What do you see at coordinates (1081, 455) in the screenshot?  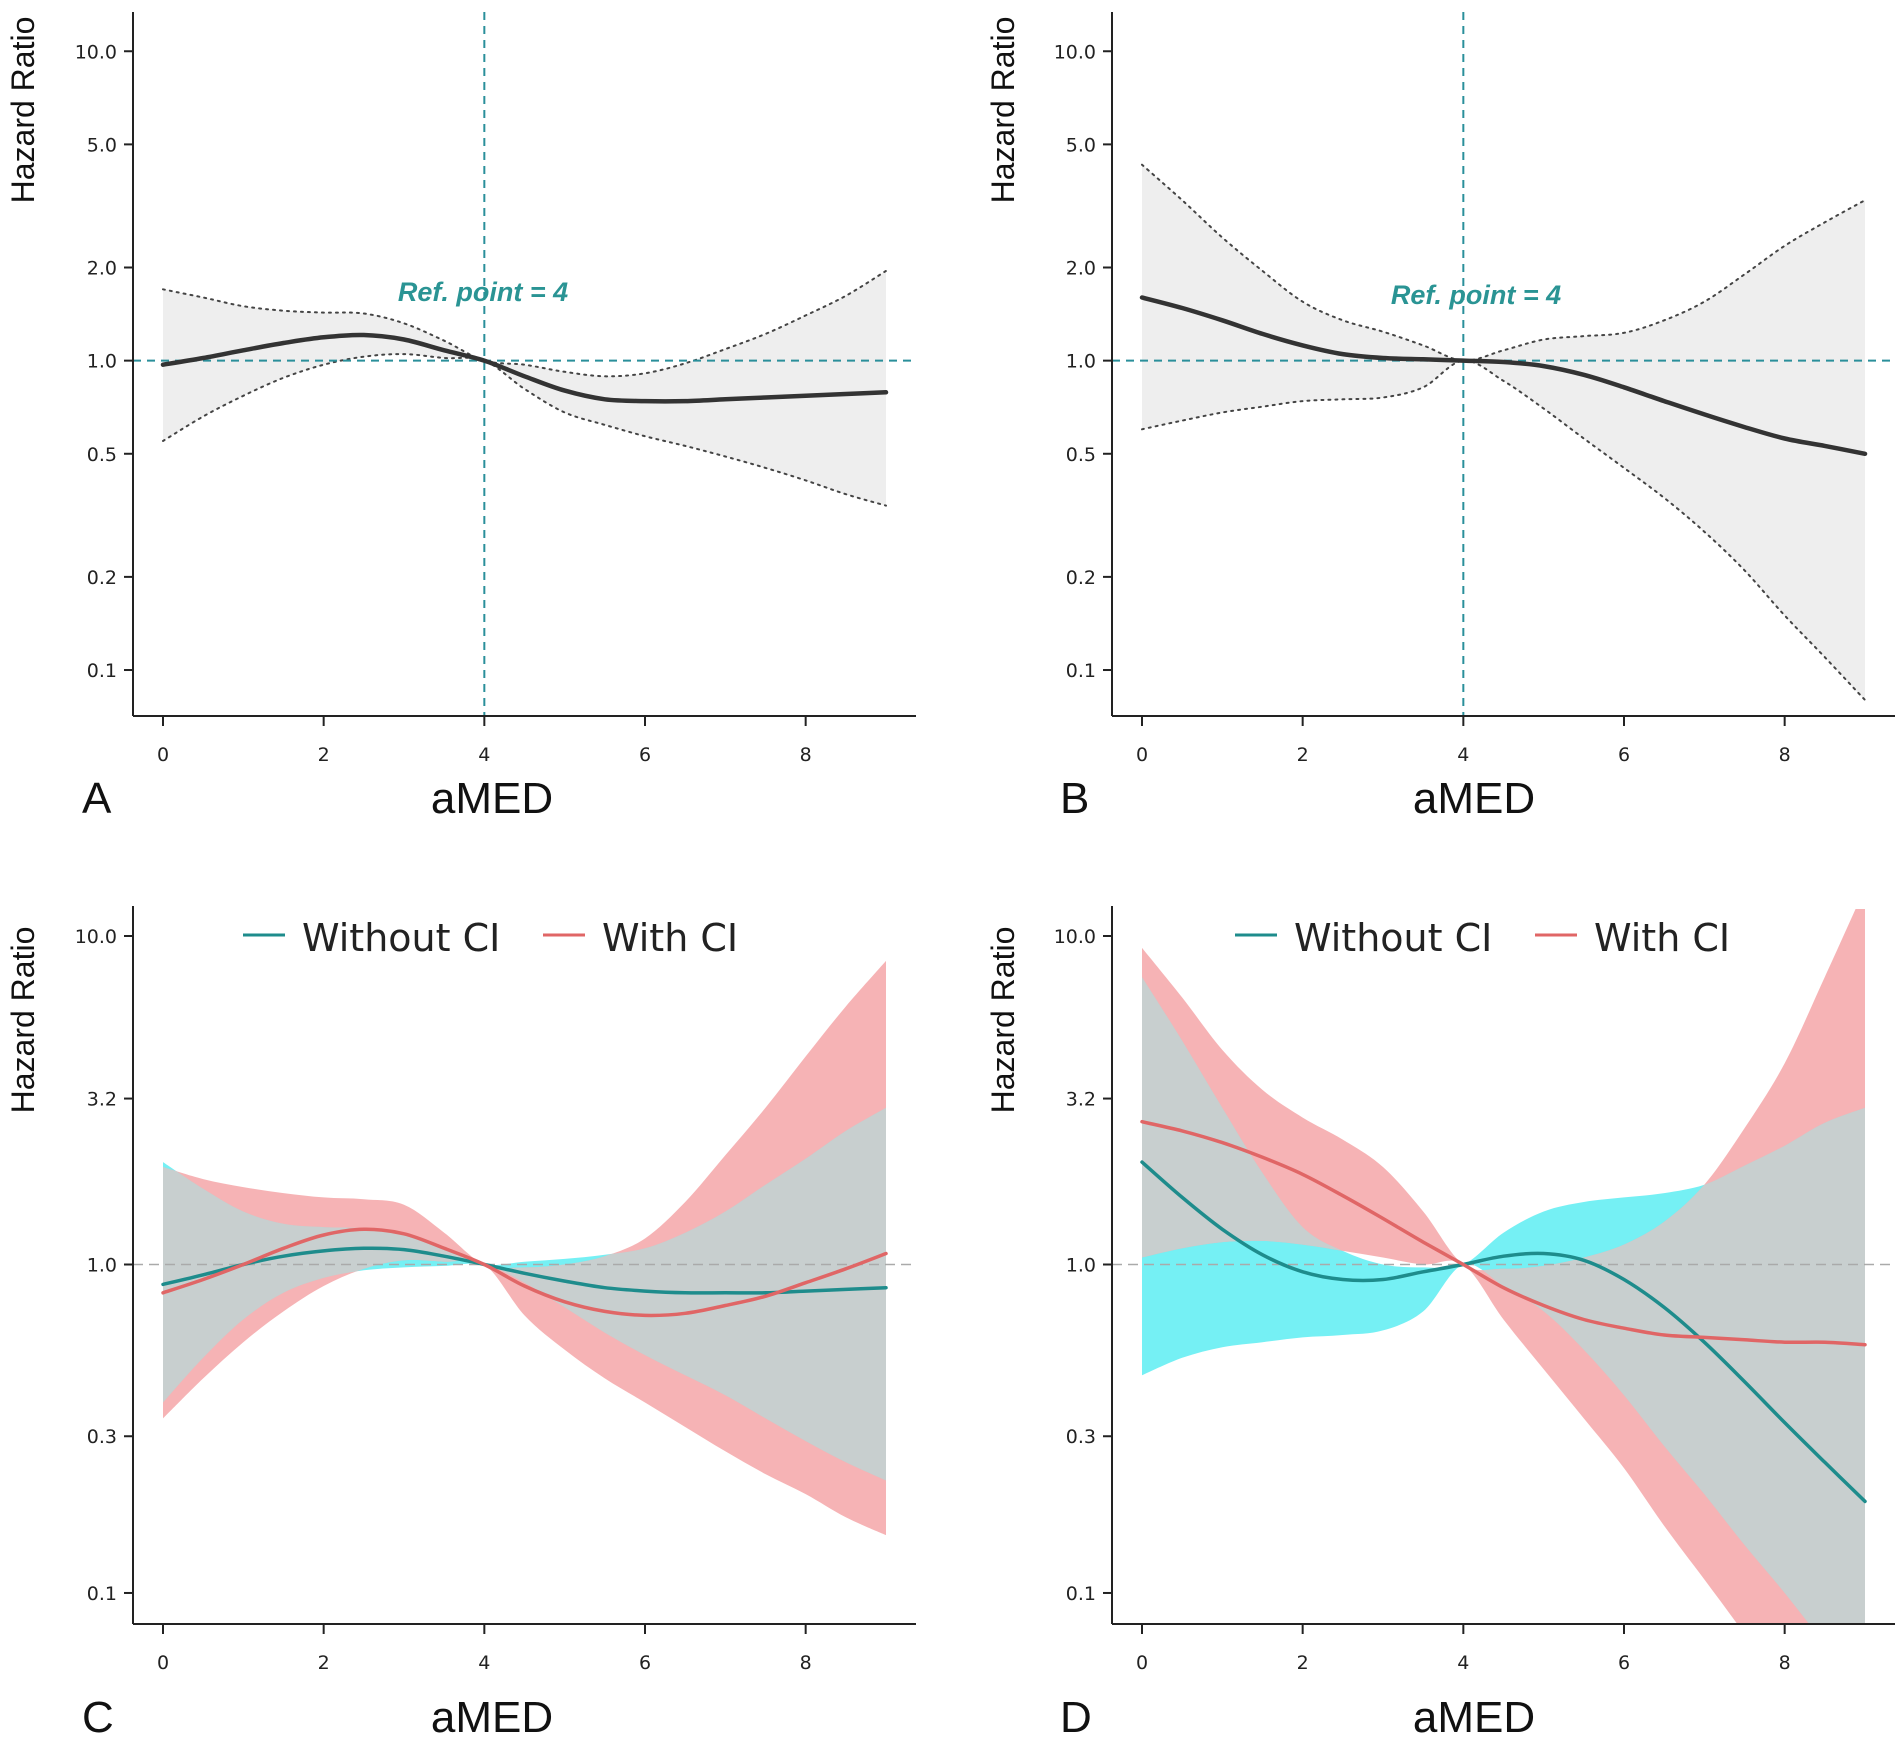 I see `panel-b-y-tick-label: 0.5` at bounding box center [1081, 455].